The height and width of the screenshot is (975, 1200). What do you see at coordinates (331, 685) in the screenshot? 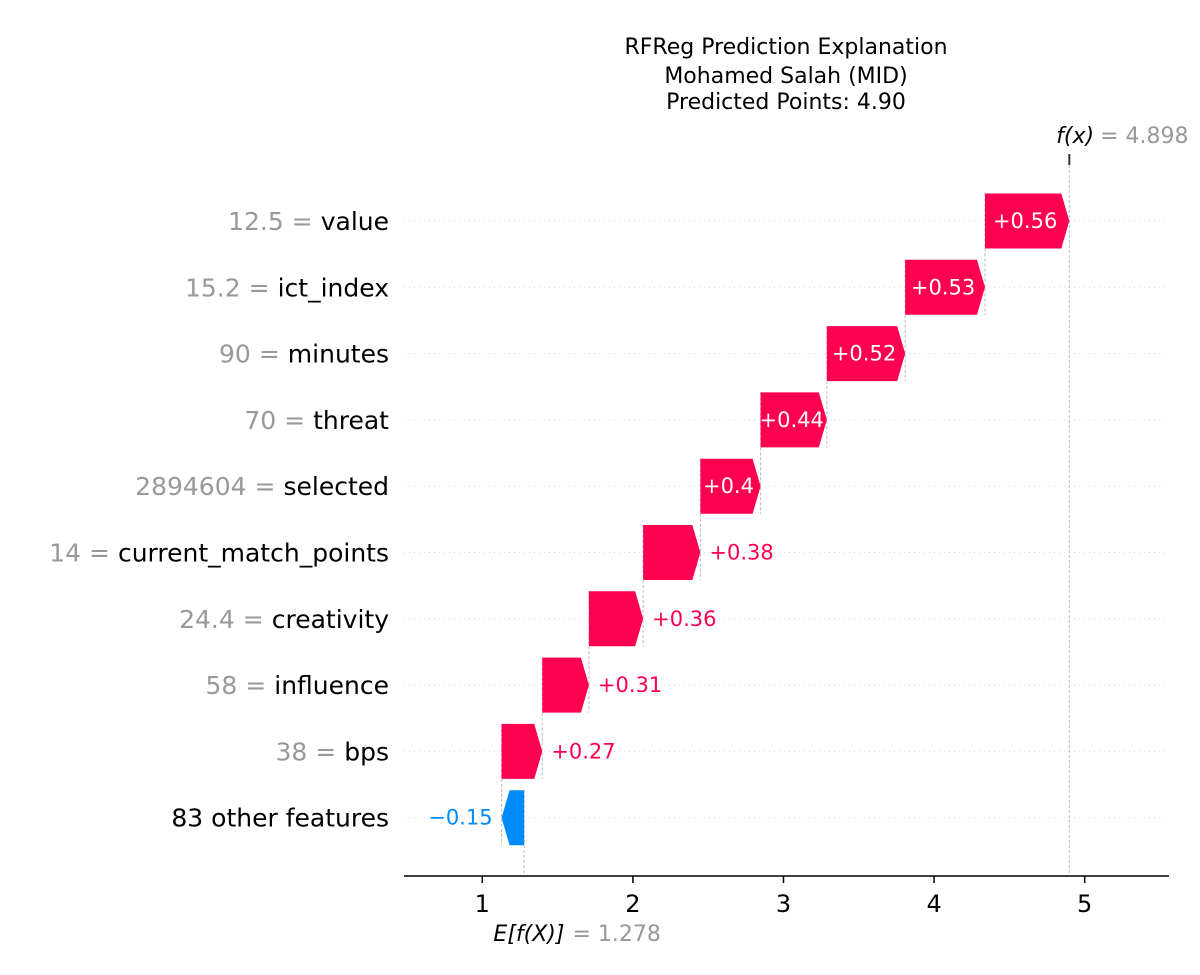
I see `feature-name: influence` at bounding box center [331, 685].